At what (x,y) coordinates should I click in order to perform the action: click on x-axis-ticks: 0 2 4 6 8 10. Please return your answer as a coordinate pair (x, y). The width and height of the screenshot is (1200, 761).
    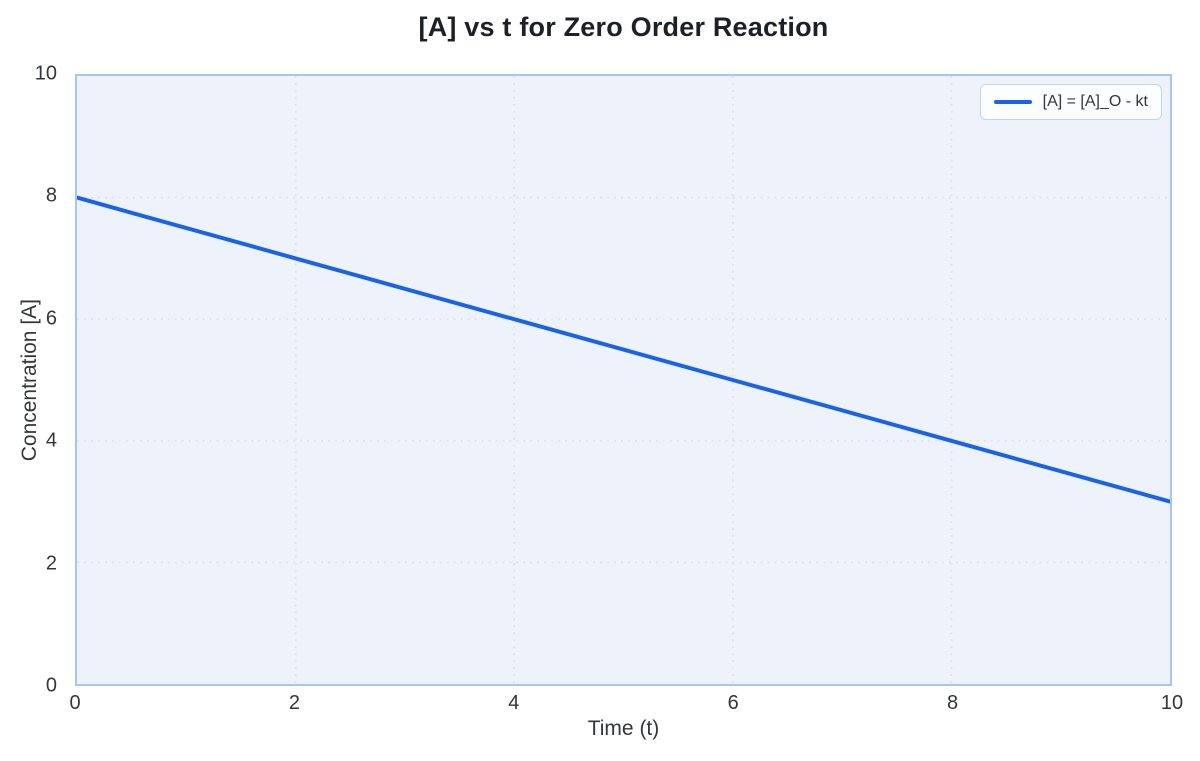
    Looking at the image, I should click on (626, 705).